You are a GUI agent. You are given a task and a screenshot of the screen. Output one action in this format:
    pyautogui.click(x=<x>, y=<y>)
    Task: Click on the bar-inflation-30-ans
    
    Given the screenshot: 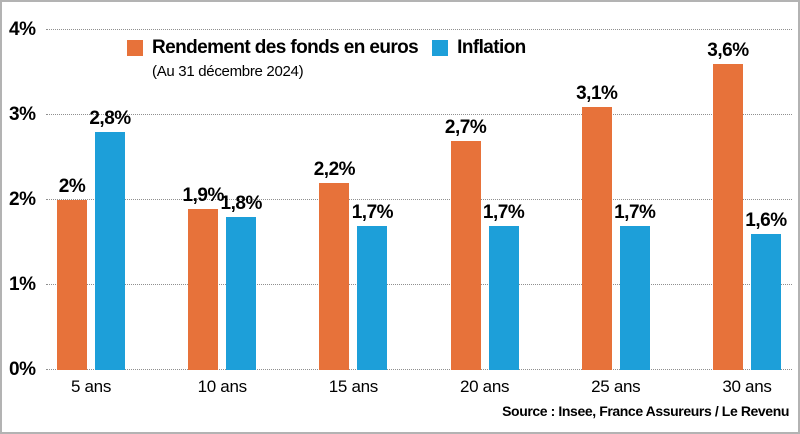 What is the action you would take?
    pyautogui.click(x=765, y=302)
    